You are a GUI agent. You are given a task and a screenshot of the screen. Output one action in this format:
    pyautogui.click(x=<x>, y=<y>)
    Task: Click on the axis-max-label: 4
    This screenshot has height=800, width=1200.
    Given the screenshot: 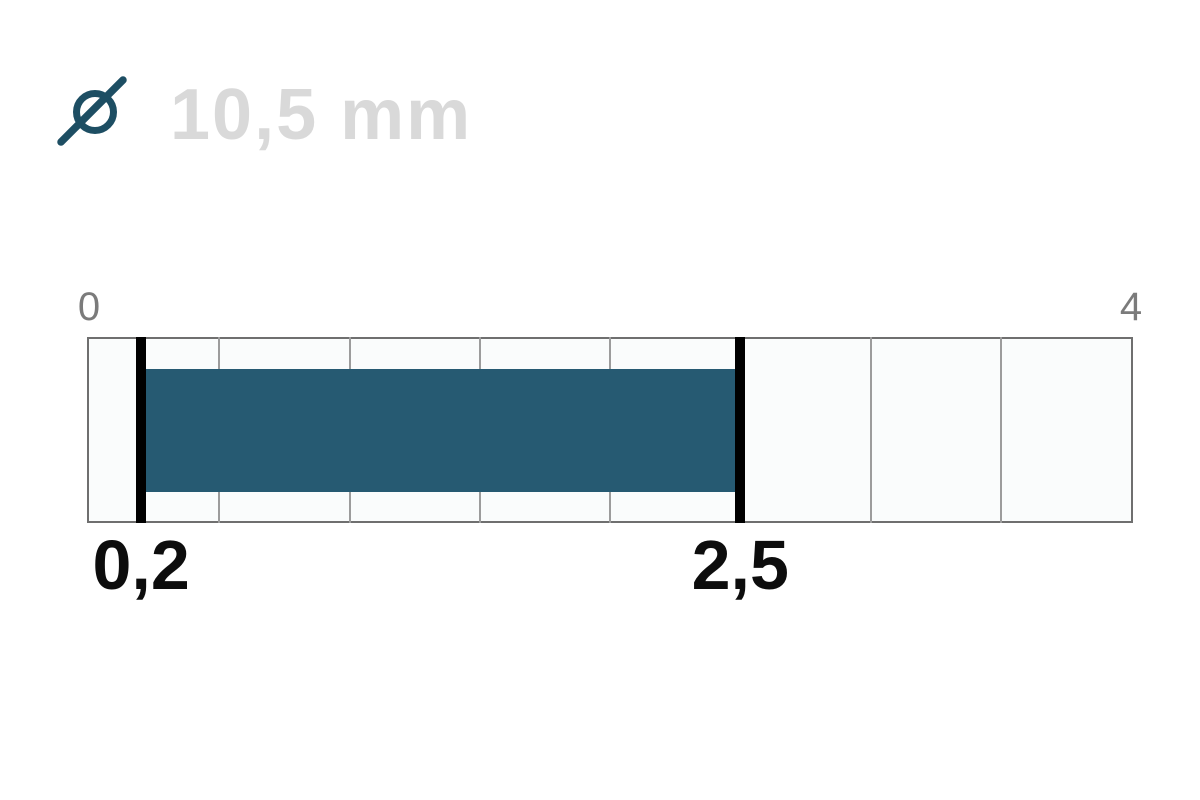 What is the action you would take?
    pyautogui.click(x=1131, y=307)
    